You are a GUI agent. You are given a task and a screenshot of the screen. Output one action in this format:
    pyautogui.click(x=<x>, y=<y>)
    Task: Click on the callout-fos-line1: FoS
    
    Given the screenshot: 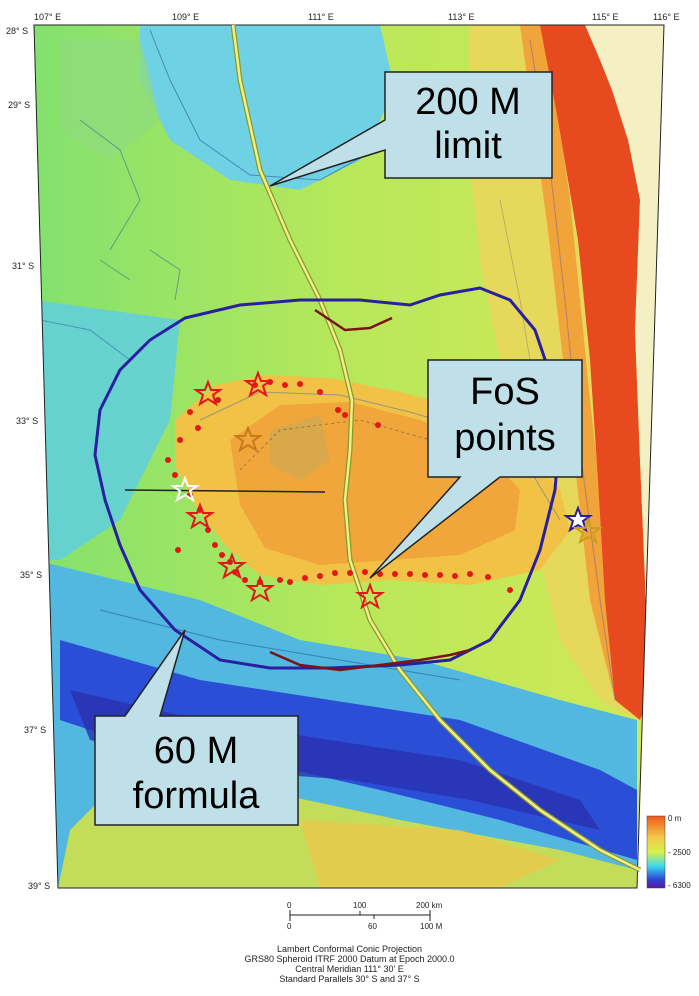 What is the action you would take?
    pyautogui.click(x=505, y=392)
    